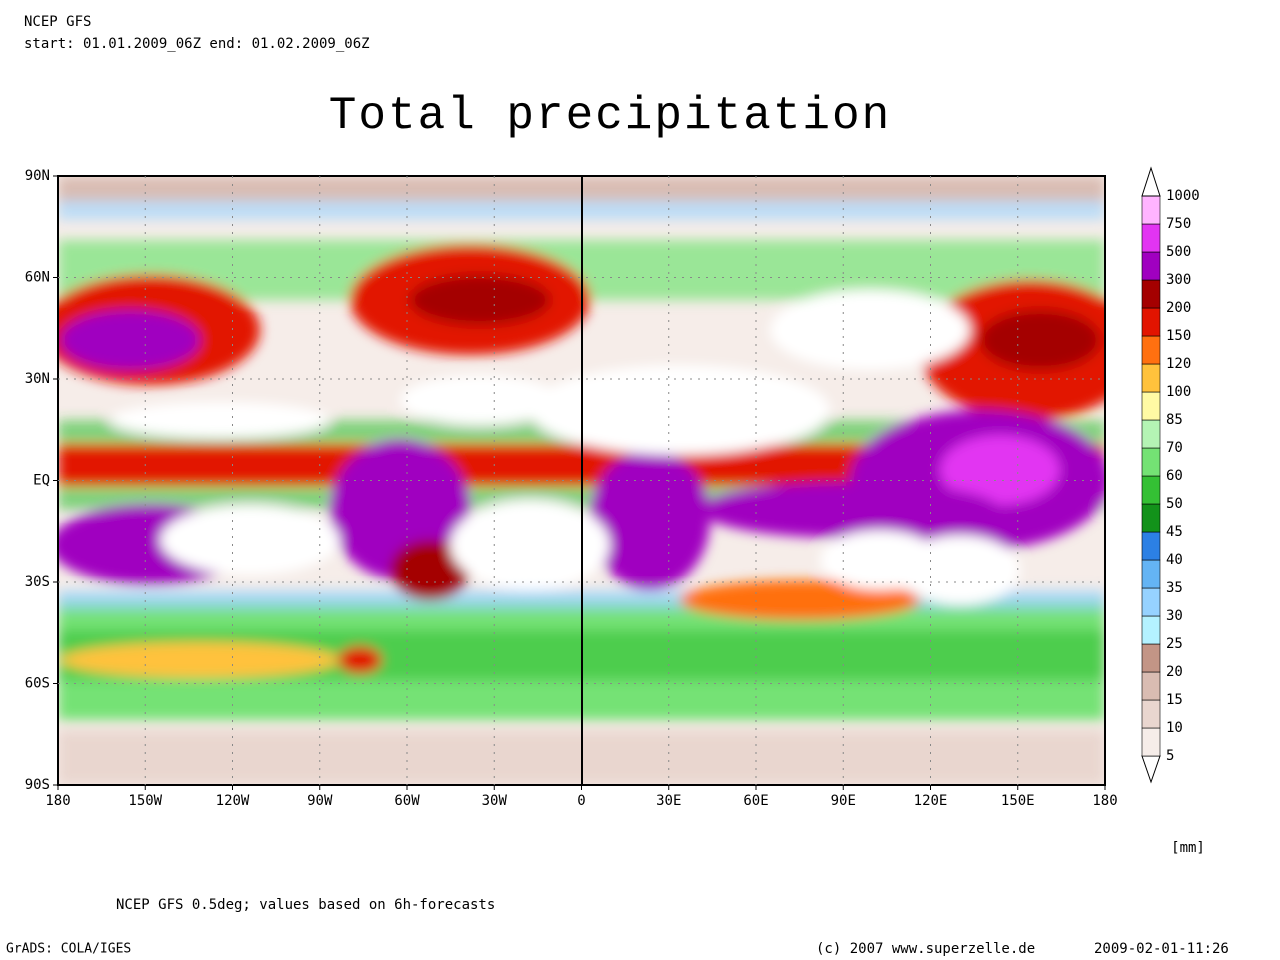 This screenshot has width=1280, height=960. Describe the element at coordinates (581, 801) in the screenshot. I see `lon-label: 0` at that location.